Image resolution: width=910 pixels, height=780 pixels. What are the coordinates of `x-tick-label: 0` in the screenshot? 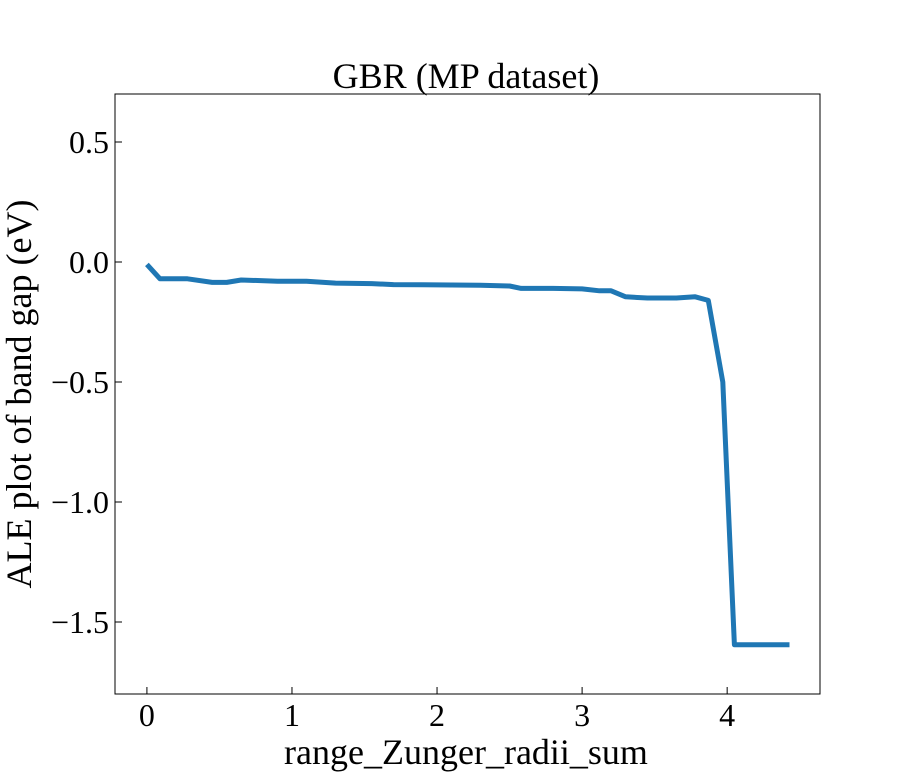 It's located at (147, 715).